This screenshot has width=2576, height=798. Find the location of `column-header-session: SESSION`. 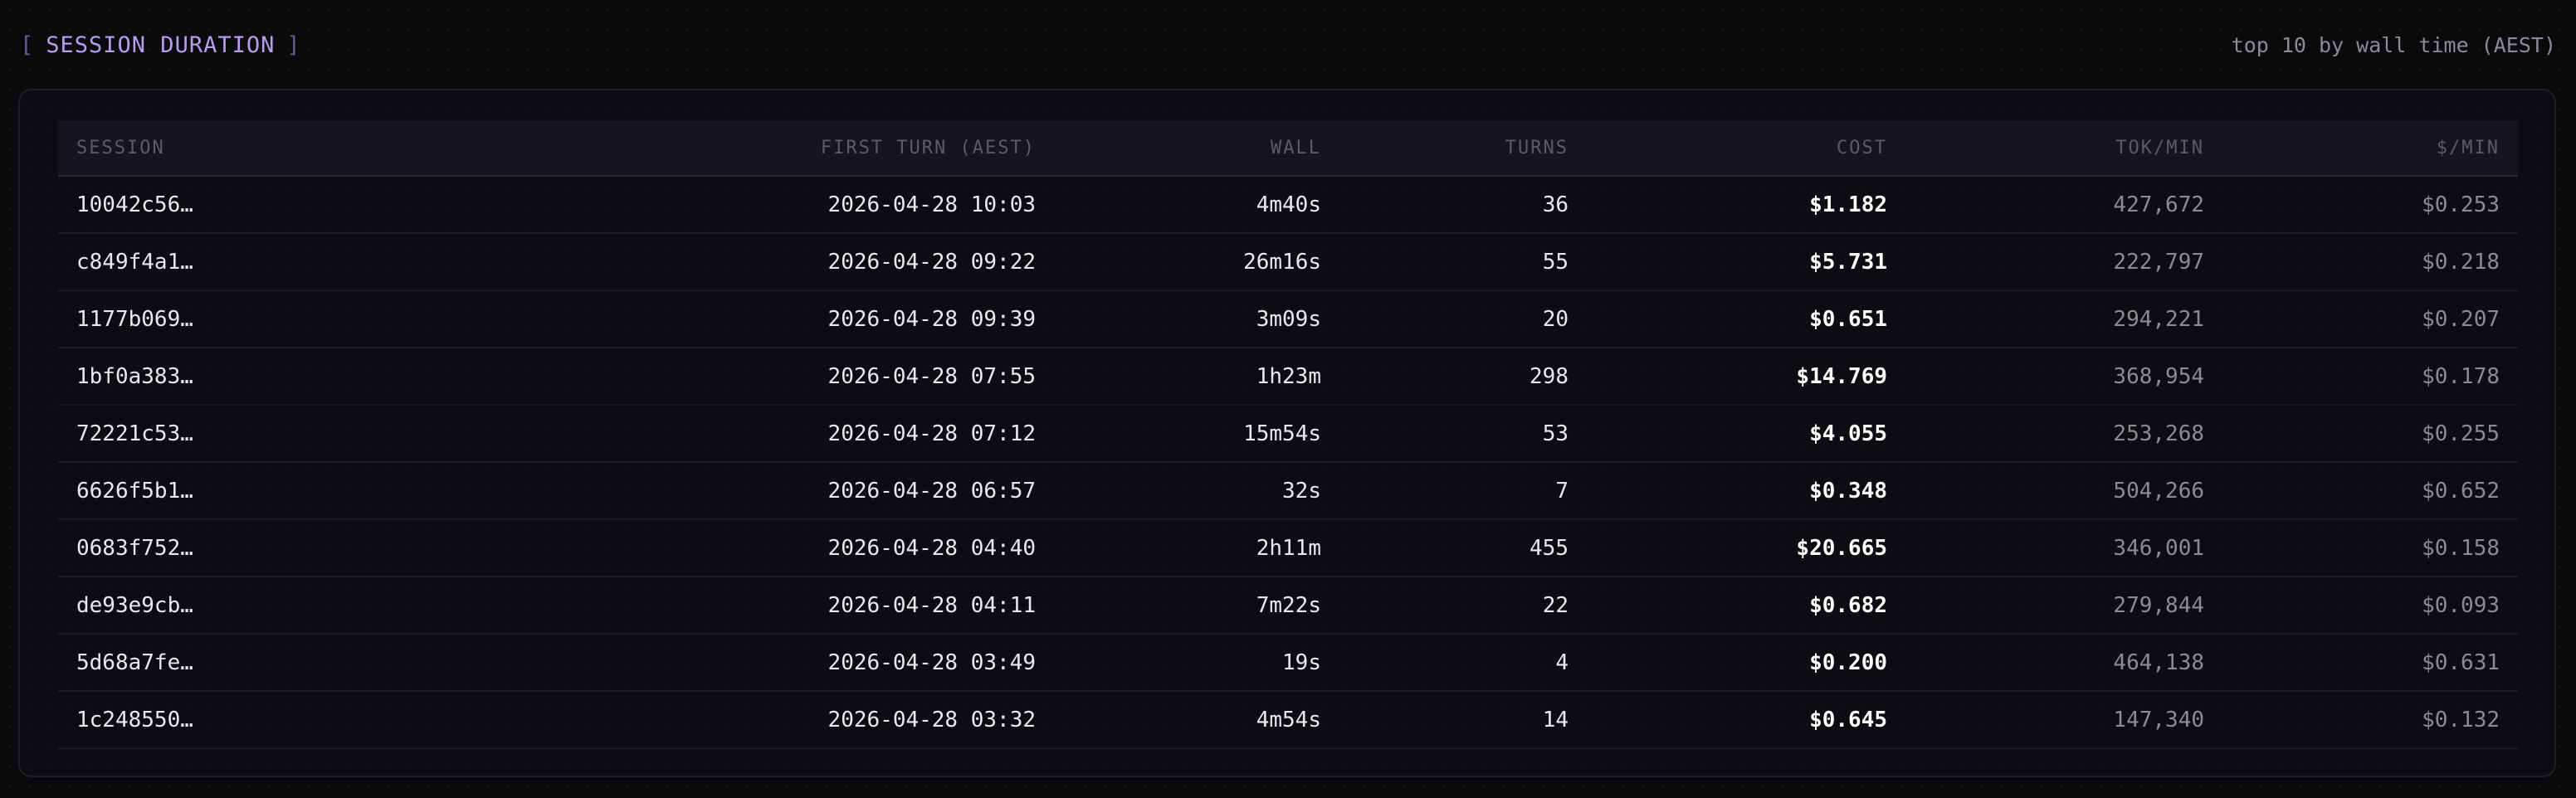

column-header-session: SESSION is located at coordinates (374, 148).